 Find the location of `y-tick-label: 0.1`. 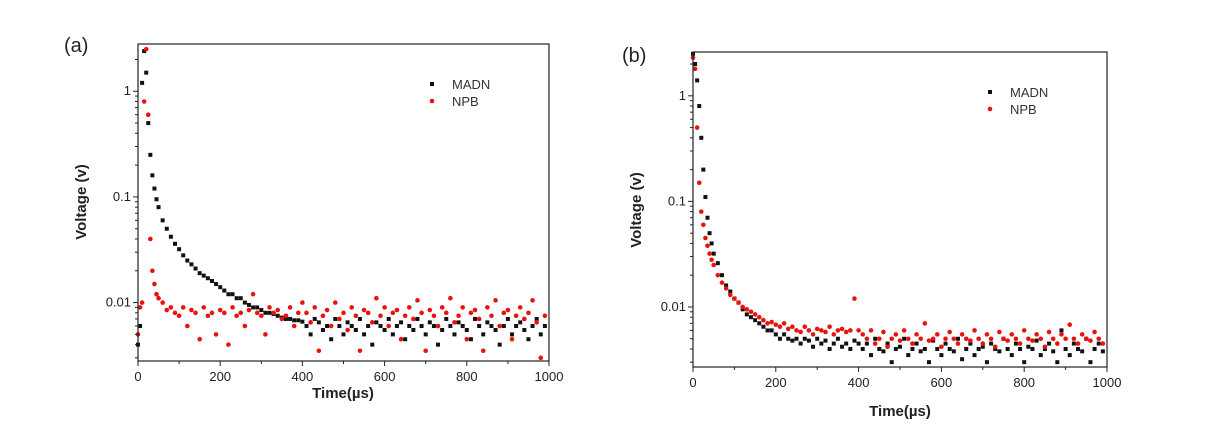

y-tick-label: 0.1 is located at coordinates (122, 196).